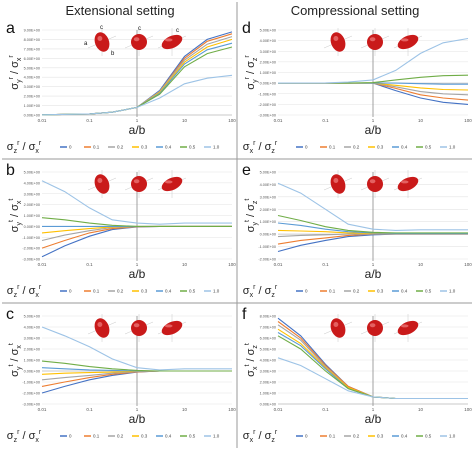  I want to click on legend-label: 0.5, so click(428, 291).